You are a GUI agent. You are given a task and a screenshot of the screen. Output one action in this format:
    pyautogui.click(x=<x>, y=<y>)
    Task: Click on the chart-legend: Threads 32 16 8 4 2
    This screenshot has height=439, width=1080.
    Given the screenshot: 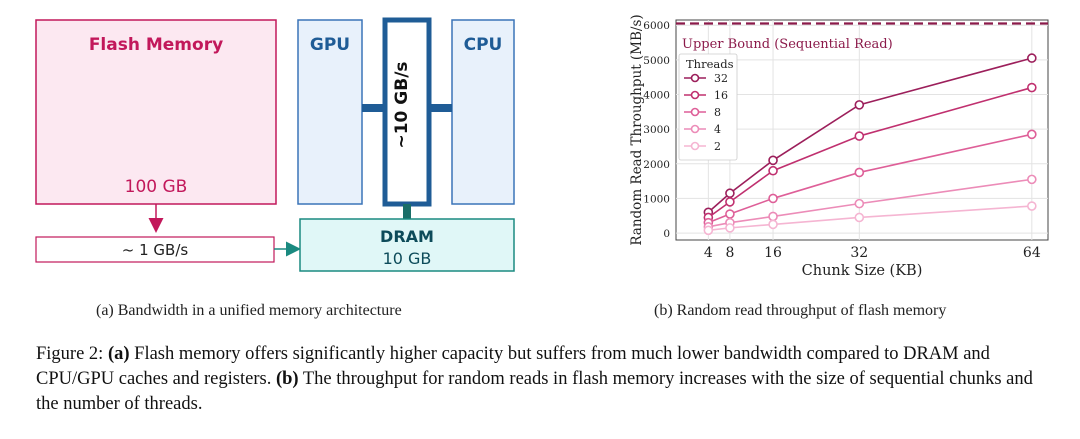 What is the action you would take?
    pyautogui.click(x=708, y=107)
    